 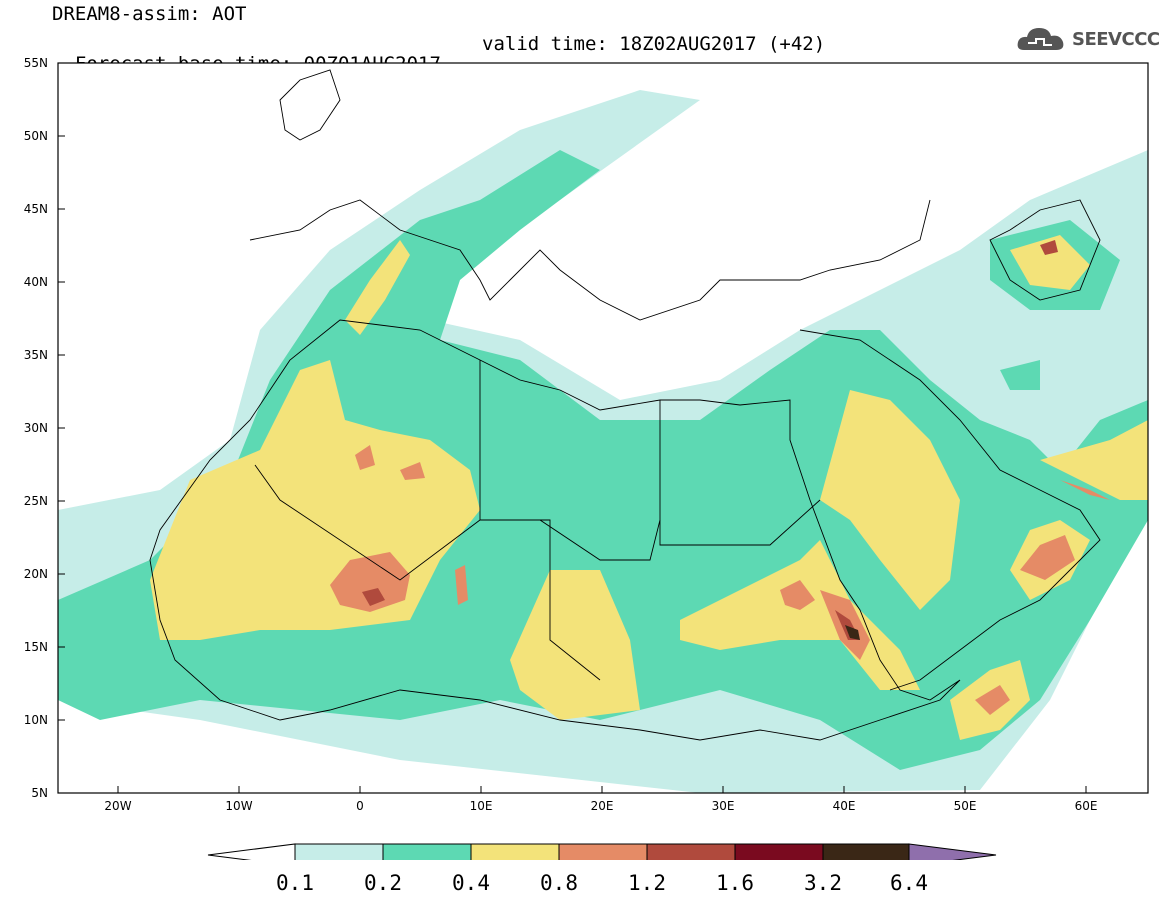 I want to click on lat-tick: 30N, so click(x=36, y=428).